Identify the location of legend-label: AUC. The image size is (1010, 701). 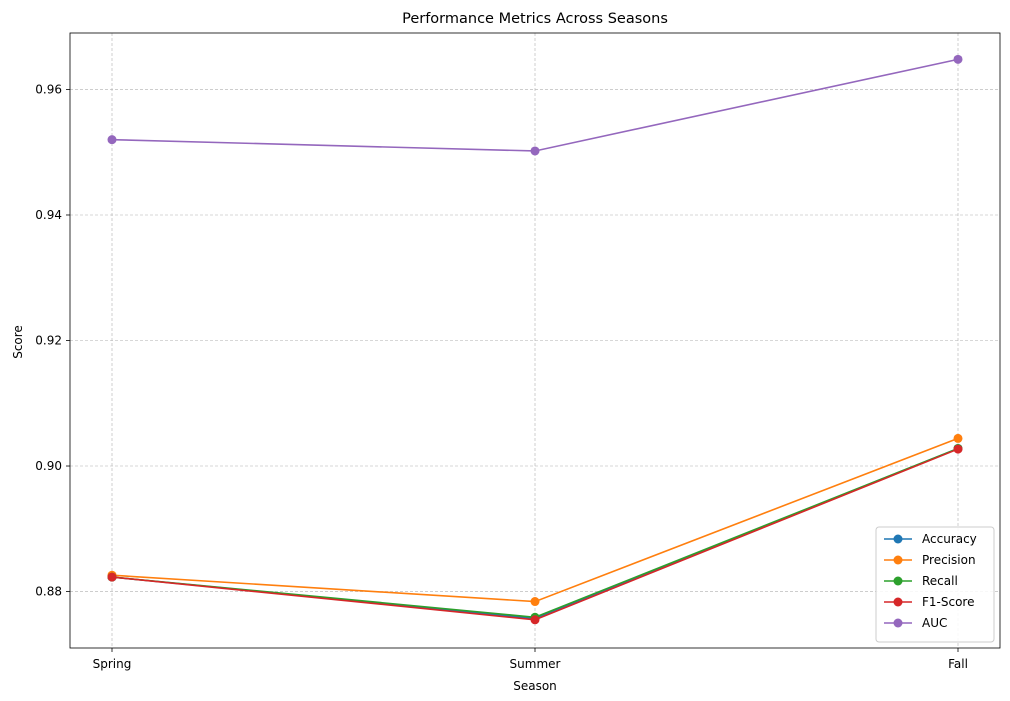
(934, 623).